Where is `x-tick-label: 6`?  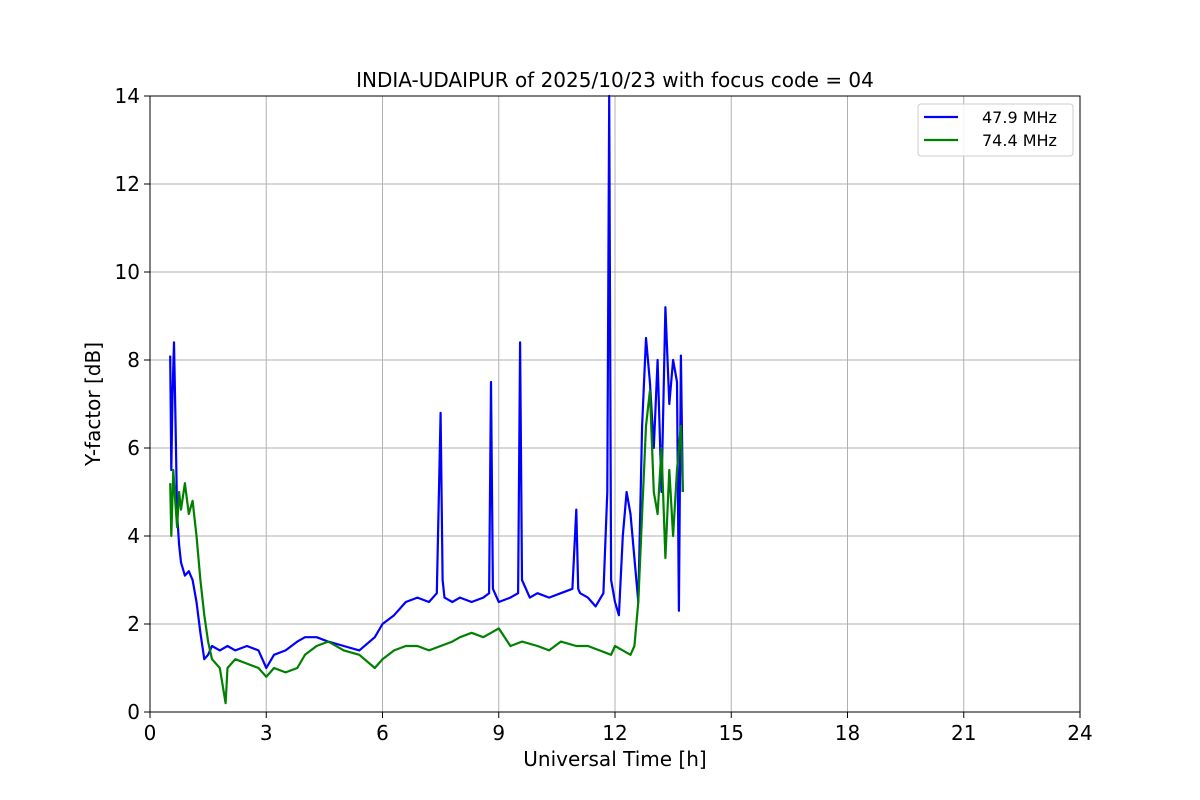
x-tick-label: 6 is located at coordinates (382, 733).